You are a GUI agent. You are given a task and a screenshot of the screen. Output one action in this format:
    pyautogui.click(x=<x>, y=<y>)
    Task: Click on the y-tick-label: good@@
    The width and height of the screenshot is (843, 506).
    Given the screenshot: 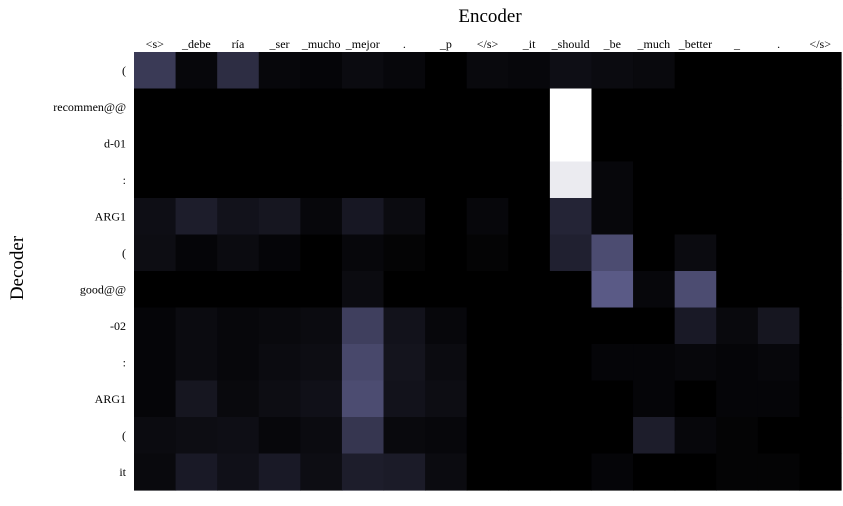 What is the action you would take?
    pyautogui.click(x=103, y=289)
    